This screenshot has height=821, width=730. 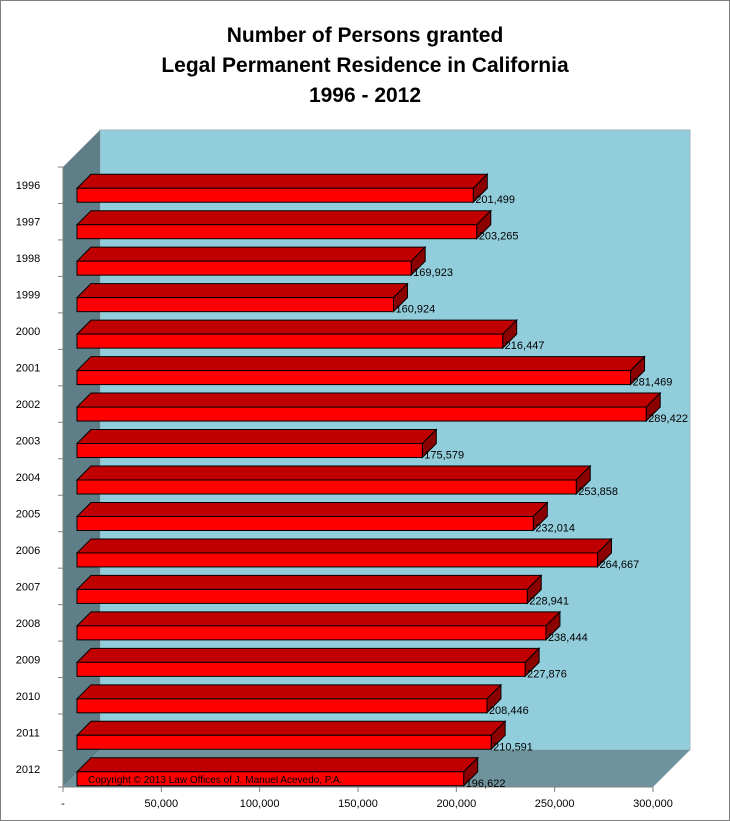 I want to click on data-label: 253,858, so click(x=598, y=492).